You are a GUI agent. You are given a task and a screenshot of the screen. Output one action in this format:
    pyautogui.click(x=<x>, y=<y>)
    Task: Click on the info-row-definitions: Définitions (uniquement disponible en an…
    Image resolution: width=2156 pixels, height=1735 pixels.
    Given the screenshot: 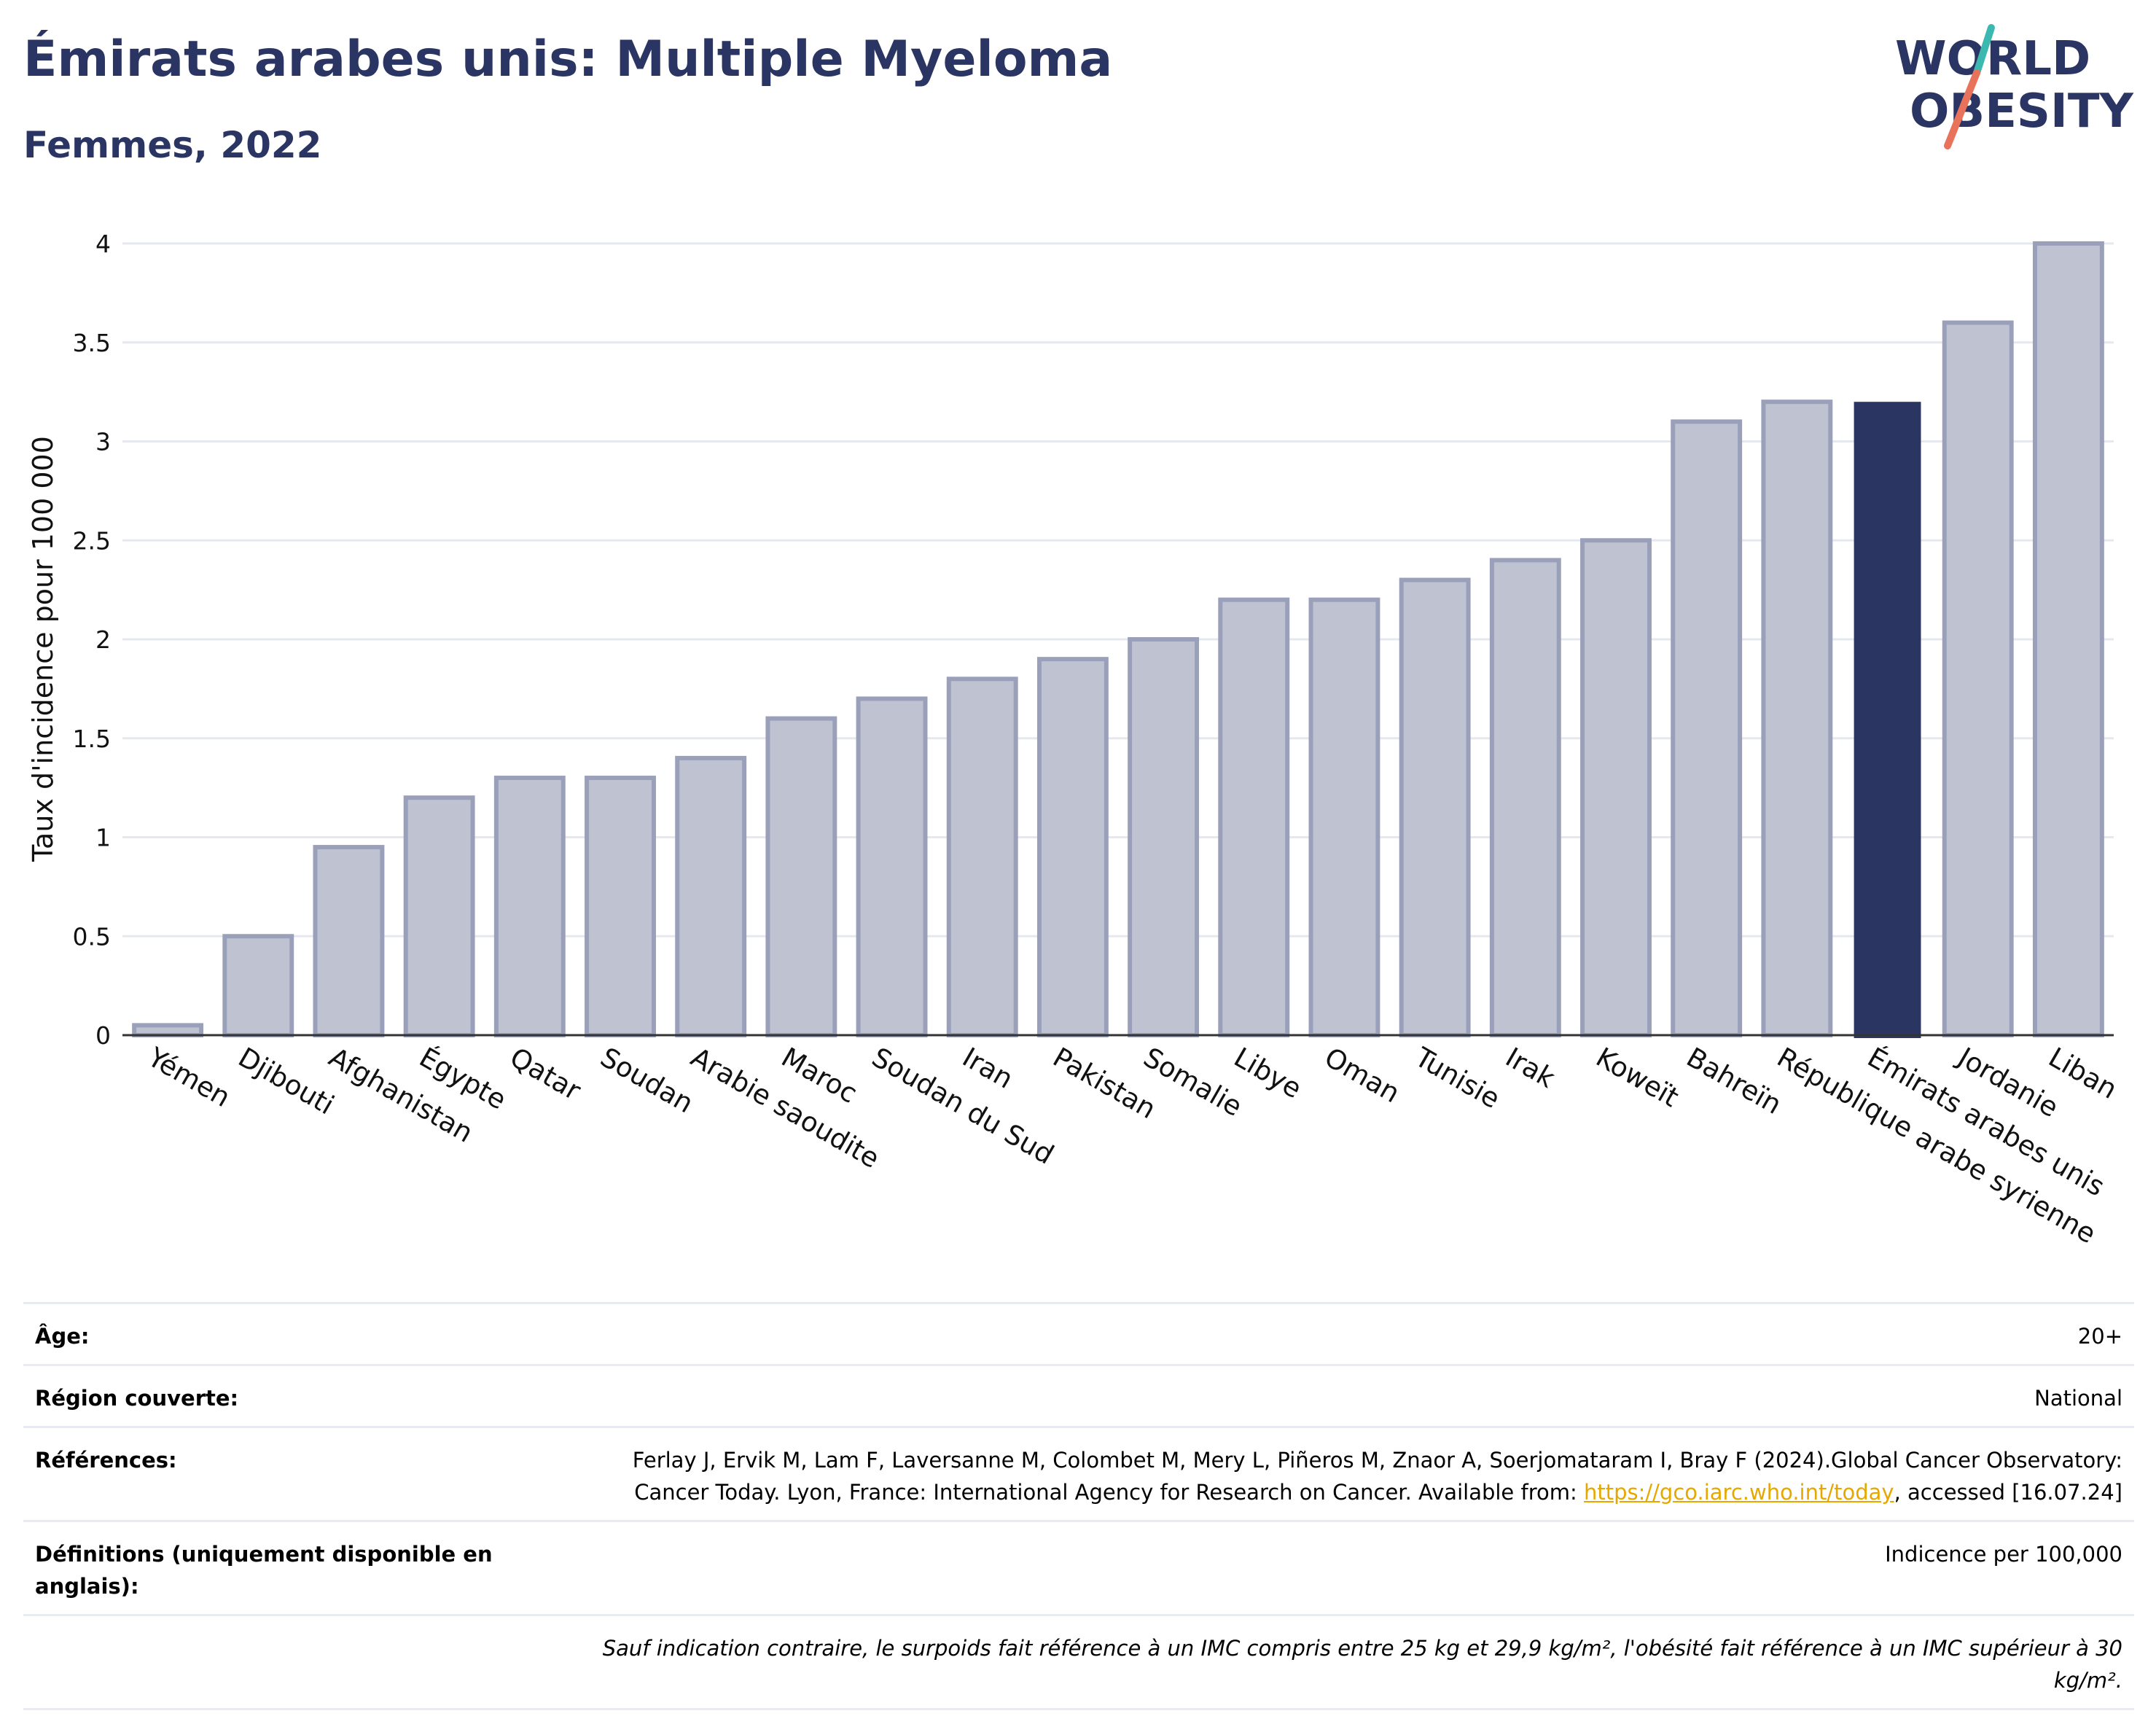 What is the action you would take?
    pyautogui.click(x=1079, y=1567)
    